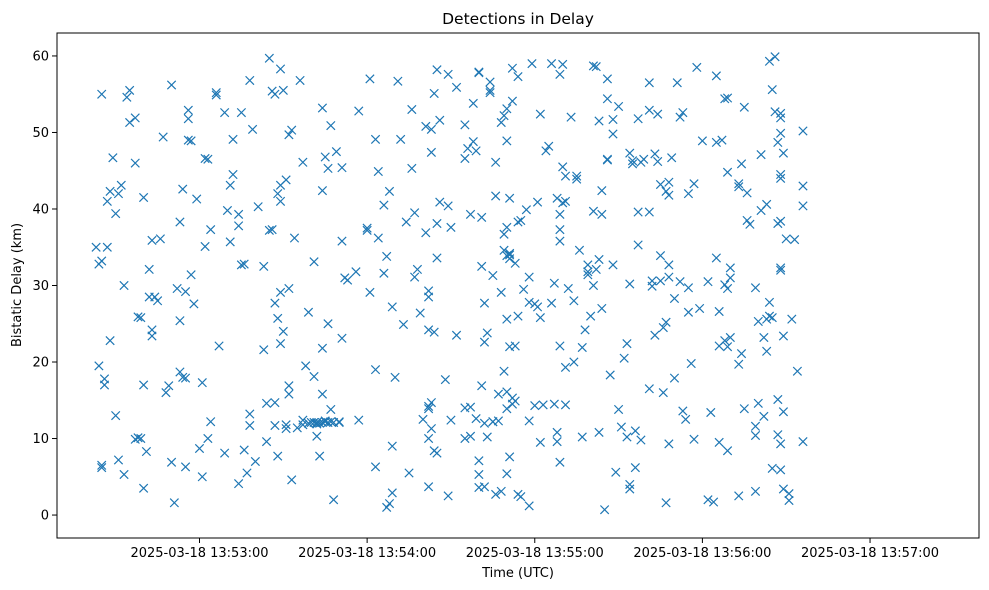 Image resolution: width=989 pixels, height=590 pixels. What do you see at coordinates (518, 19) in the screenshot?
I see `chart-title: Detections in Delay` at bounding box center [518, 19].